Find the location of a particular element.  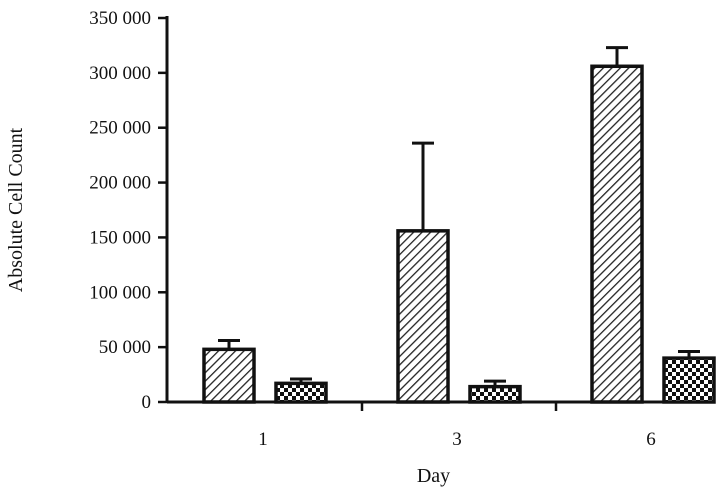

y-tick-label: 50 000 is located at coordinates (125, 347).